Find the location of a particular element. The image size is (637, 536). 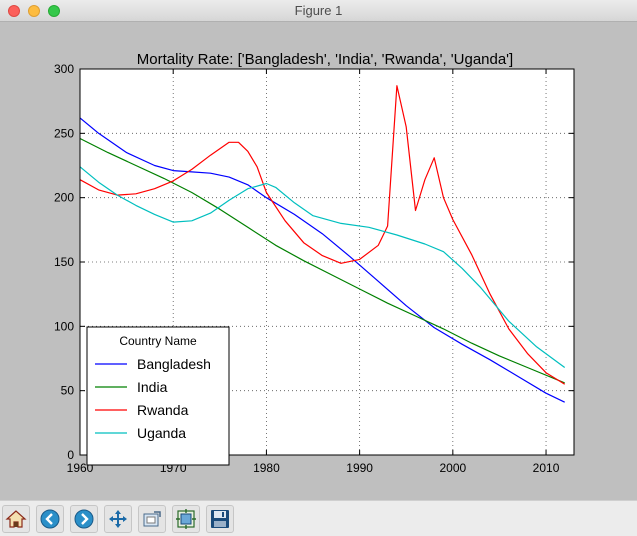

pan-button is located at coordinates (118, 519).